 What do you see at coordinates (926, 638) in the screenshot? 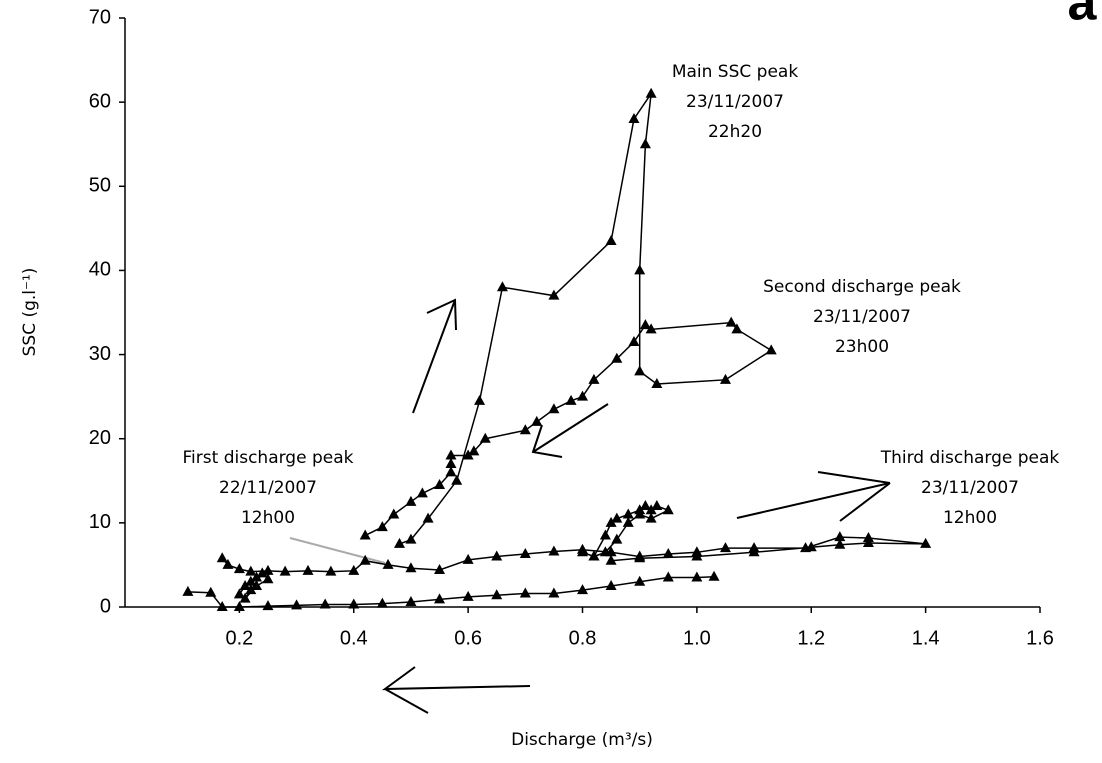
I see `x-tick-label: 1.4` at bounding box center [926, 638].